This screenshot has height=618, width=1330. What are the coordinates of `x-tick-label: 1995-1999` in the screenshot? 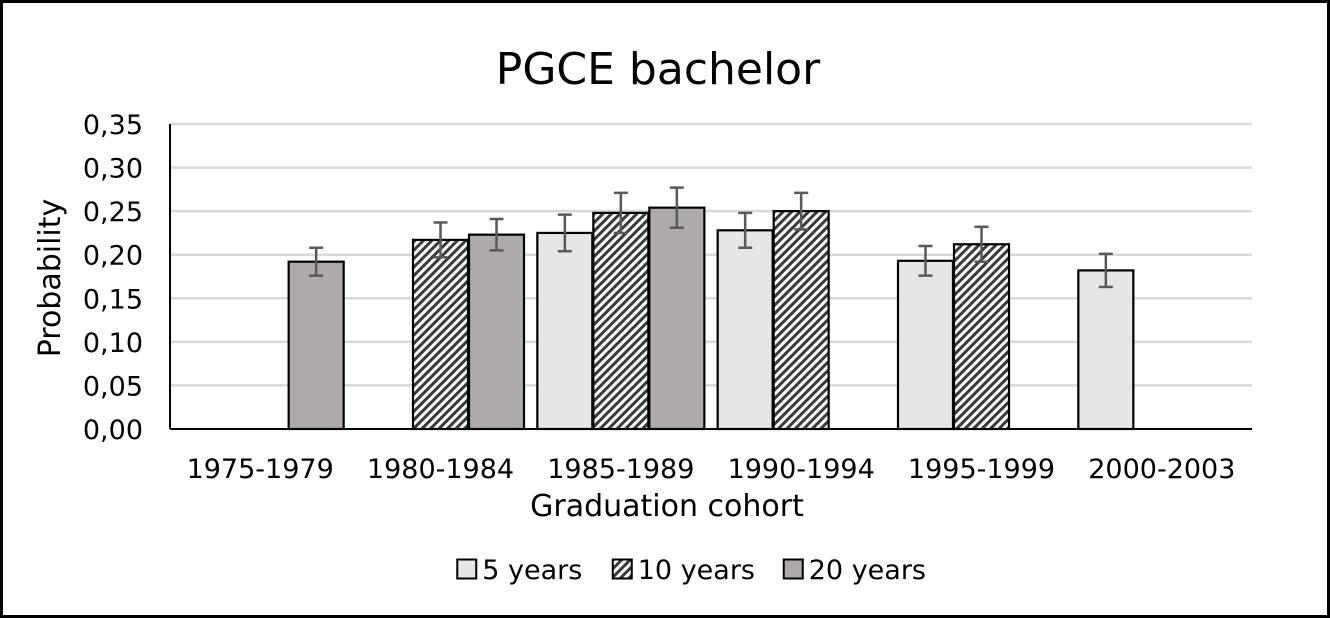 It's located at (981, 469).